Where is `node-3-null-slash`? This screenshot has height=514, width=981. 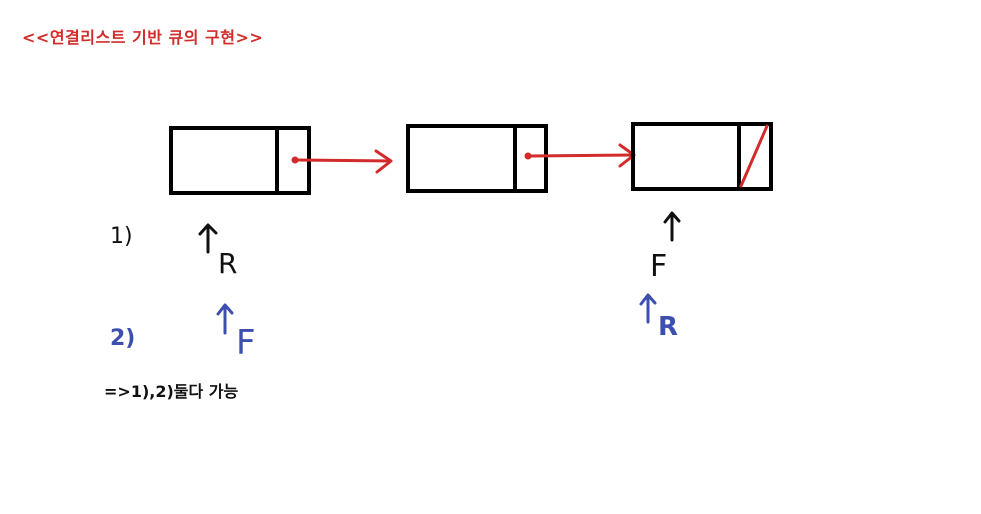 node-3-null-slash is located at coordinates (754, 156).